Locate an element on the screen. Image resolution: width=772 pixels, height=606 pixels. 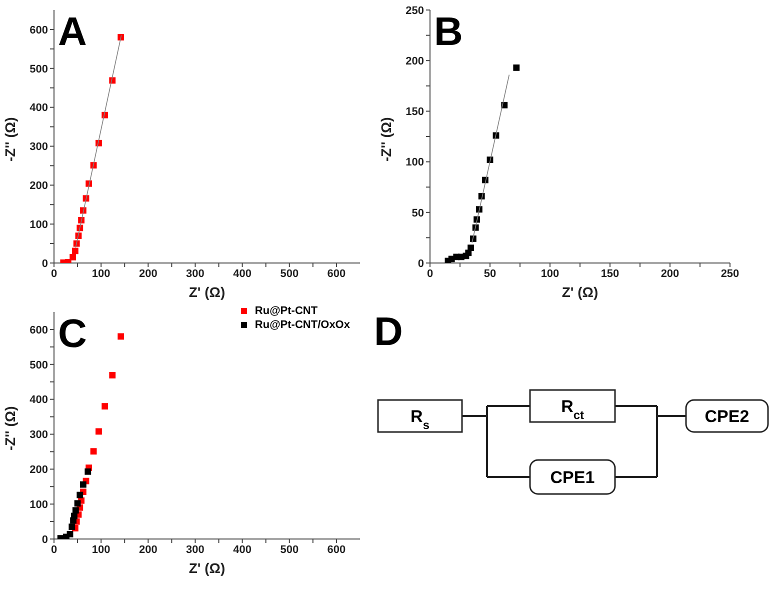
chart-title: B is located at coordinates (448, 32).